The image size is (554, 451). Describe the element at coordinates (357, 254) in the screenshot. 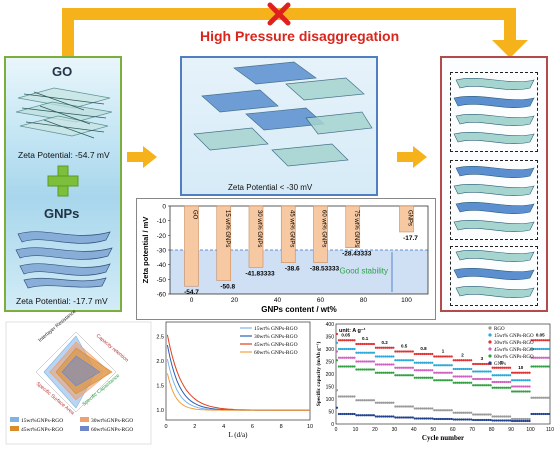

I see `bar-value-label: -28.43333` at that location.